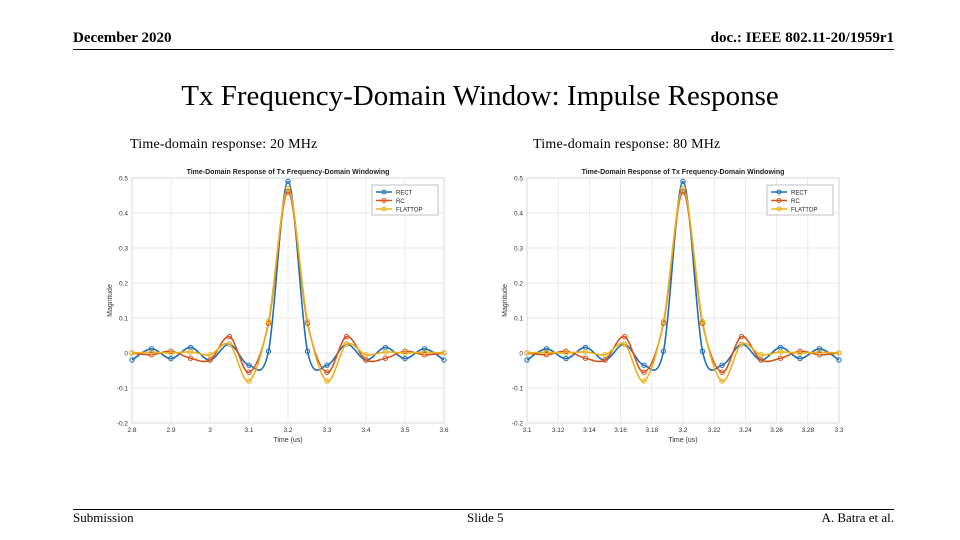 This screenshot has height=540, width=960. I want to click on series-line-flattop, so click(683, 284).